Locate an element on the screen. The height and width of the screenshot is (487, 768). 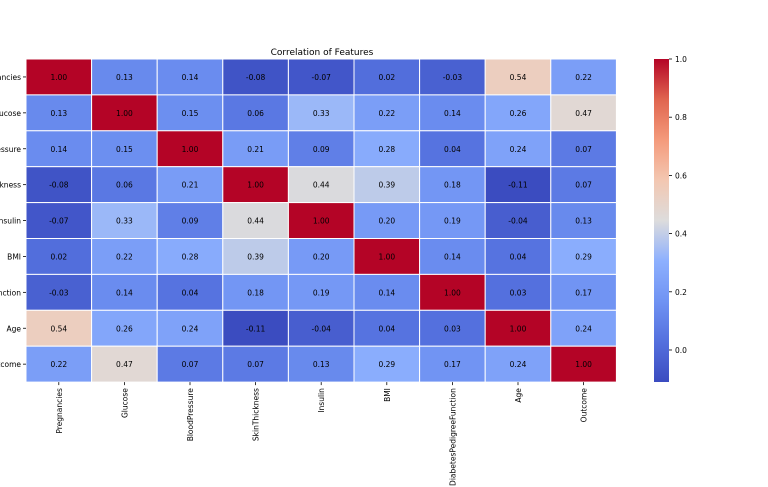
cell-value-label: 0.26 is located at coordinates (518, 113).